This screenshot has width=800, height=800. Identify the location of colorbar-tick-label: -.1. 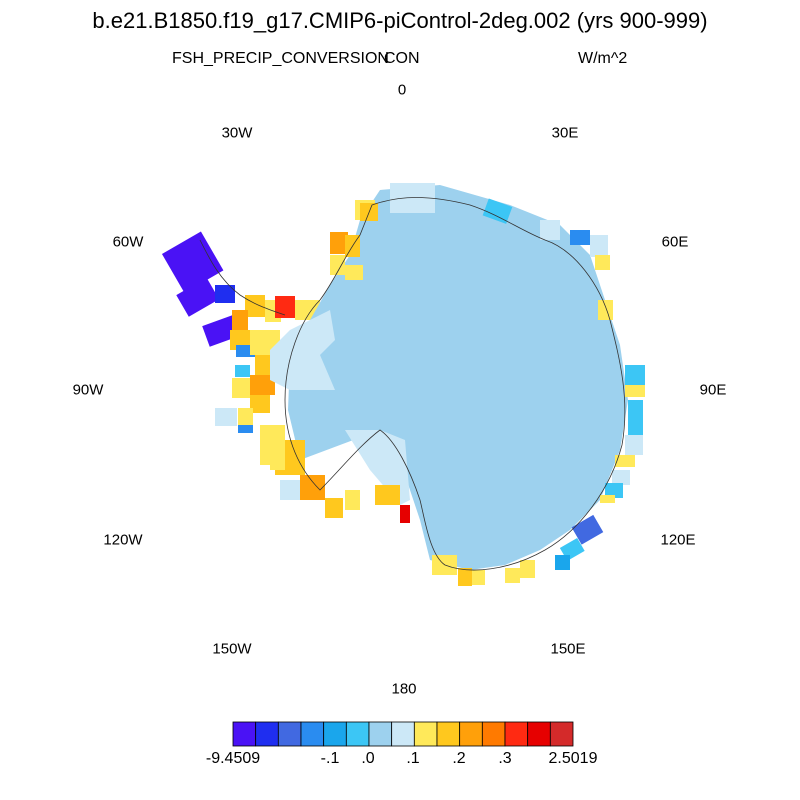
(330, 758).